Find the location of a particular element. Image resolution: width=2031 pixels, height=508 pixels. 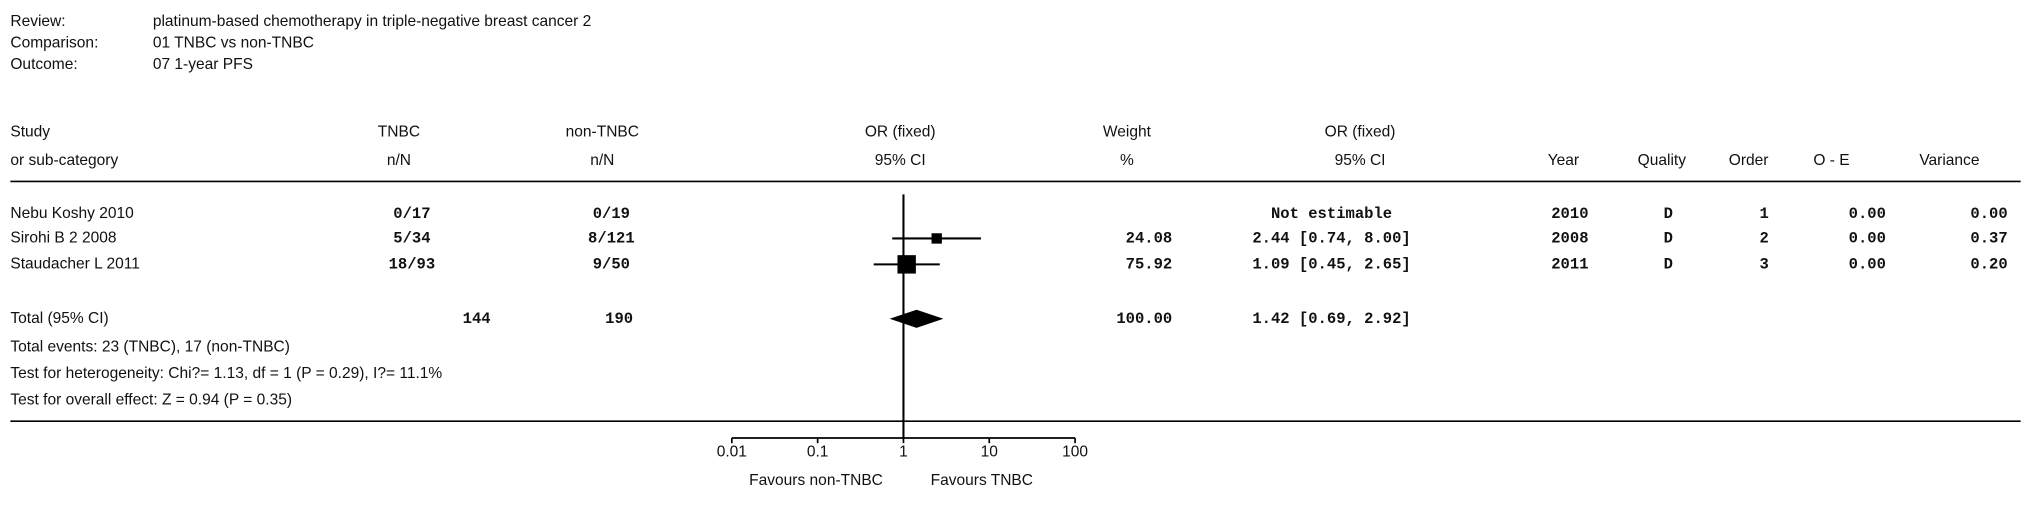

study-name: Nebu Koshy 2010 is located at coordinates (72, 213).